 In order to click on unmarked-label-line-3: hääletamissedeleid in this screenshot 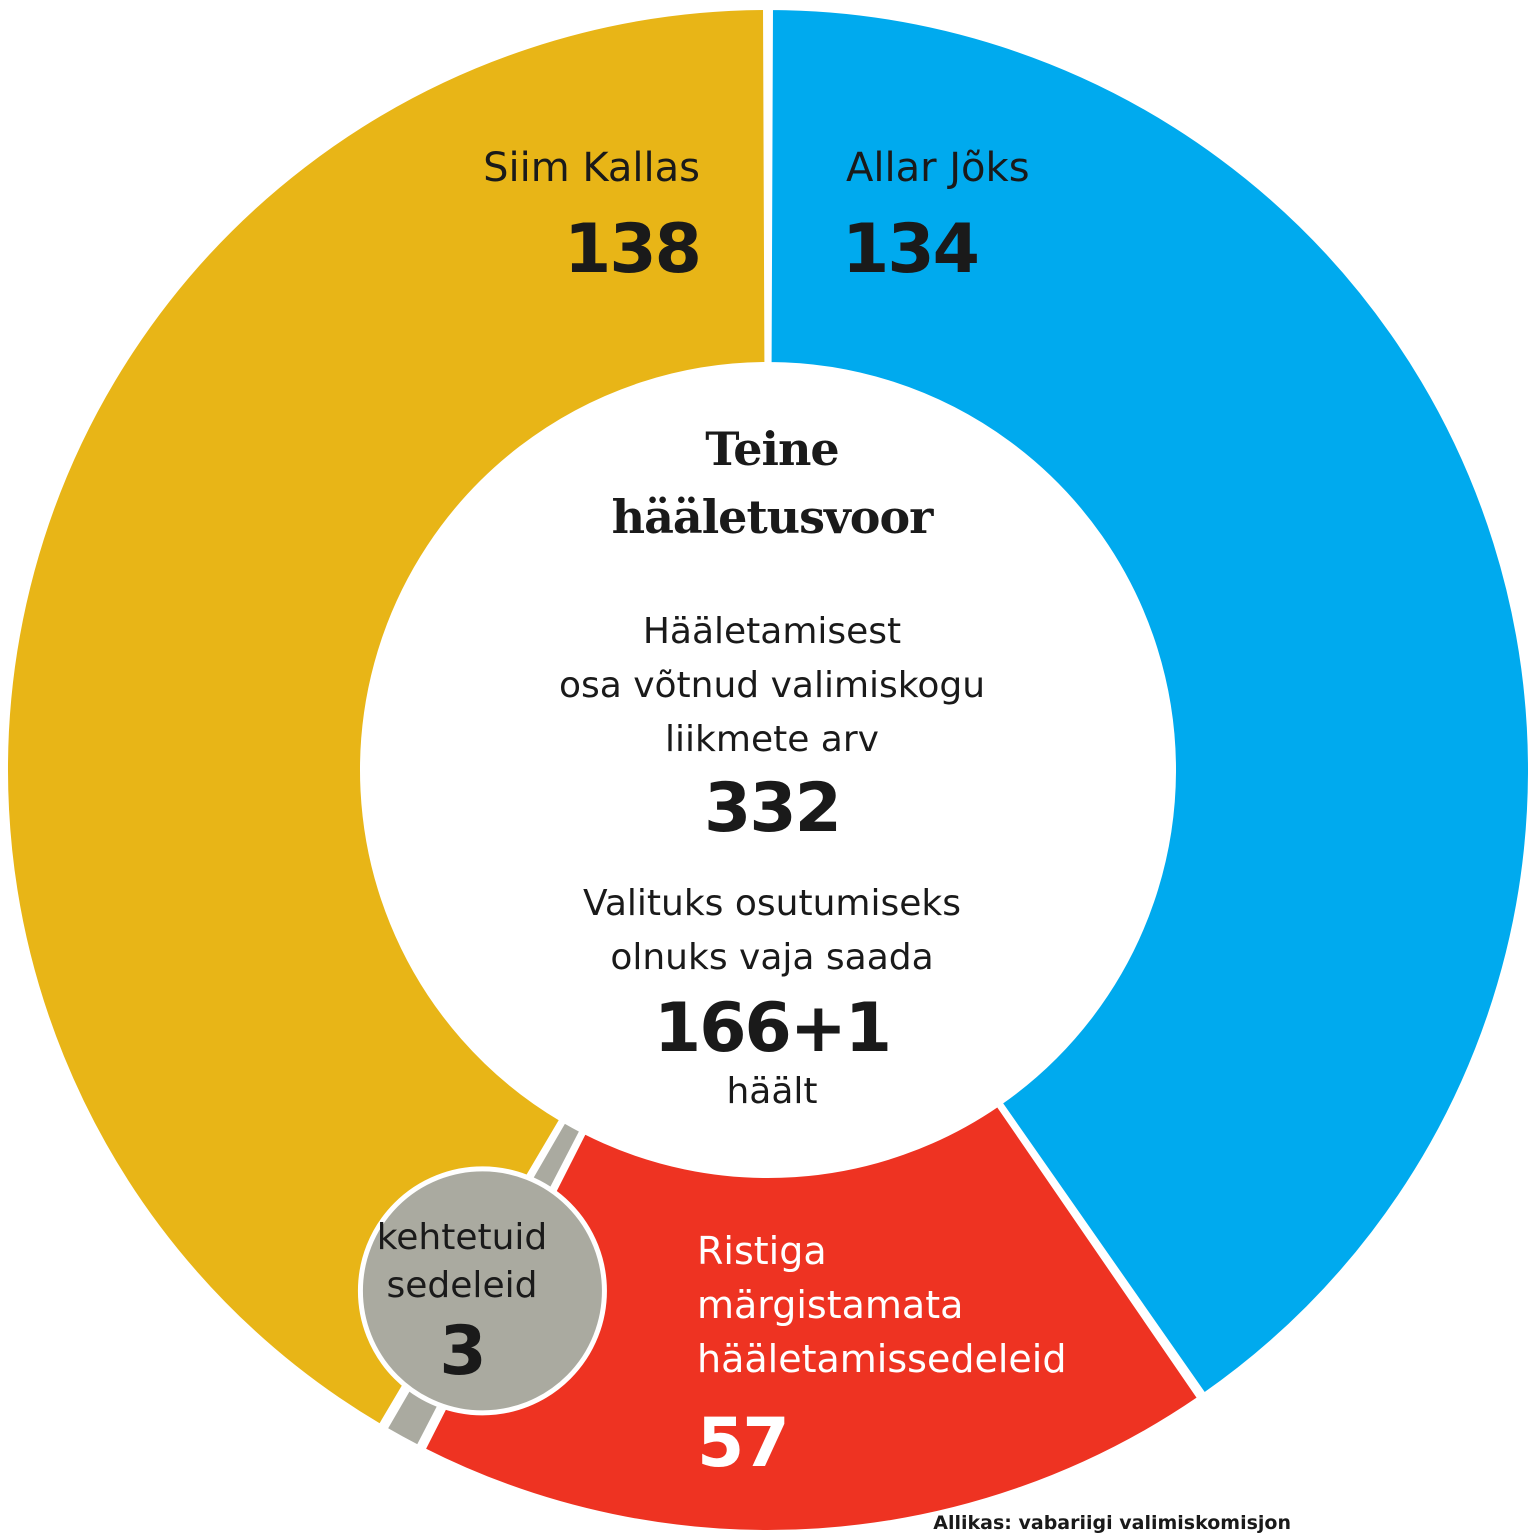, I will do `click(882, 1359)`.